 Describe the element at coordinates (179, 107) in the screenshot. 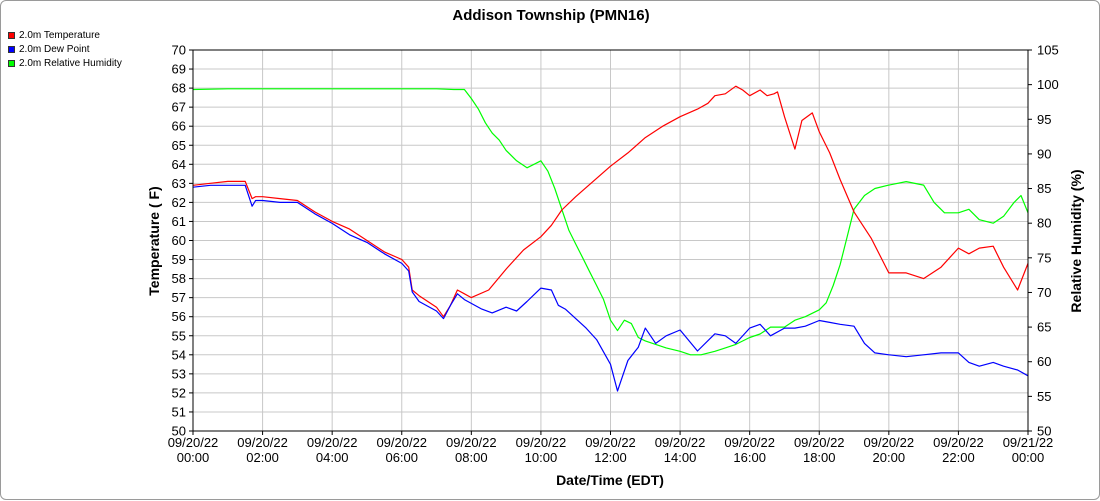

I see `y-tick-label: 67` at that location.